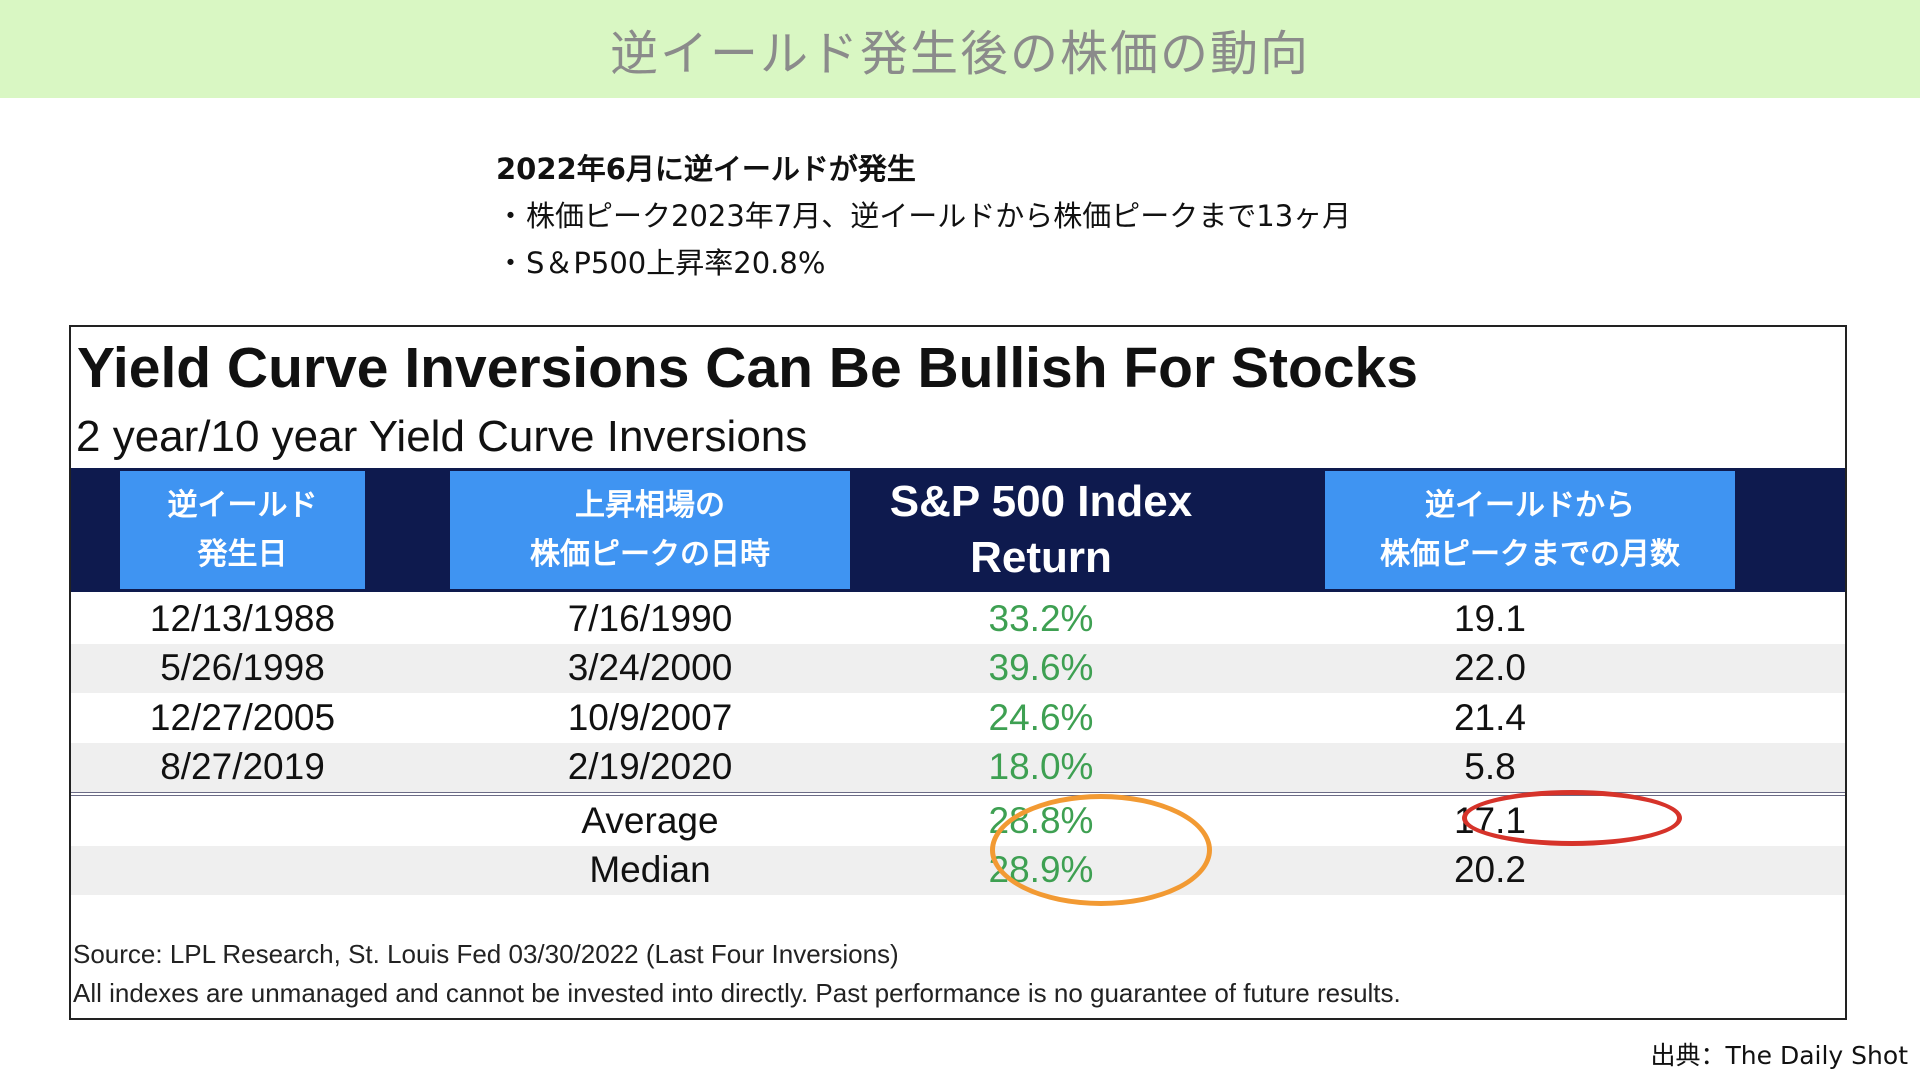 This screenshot has width=1920, height=1080. Describe the element at coordinates (242, 717) in the screenshot. I see `cell-inversion-date: 12/27/2005` at that location.